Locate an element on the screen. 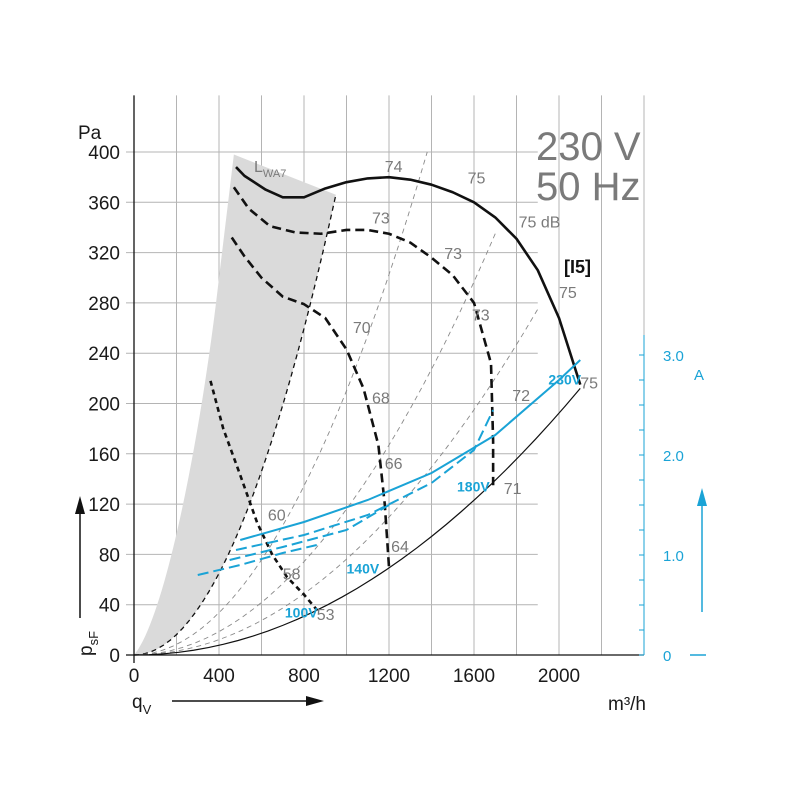  y-axis-unit: Pa is located at coordinates (90, 133).